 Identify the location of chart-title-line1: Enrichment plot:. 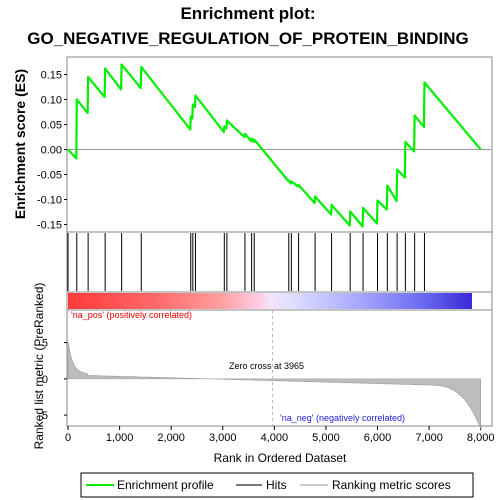
(247, 13).